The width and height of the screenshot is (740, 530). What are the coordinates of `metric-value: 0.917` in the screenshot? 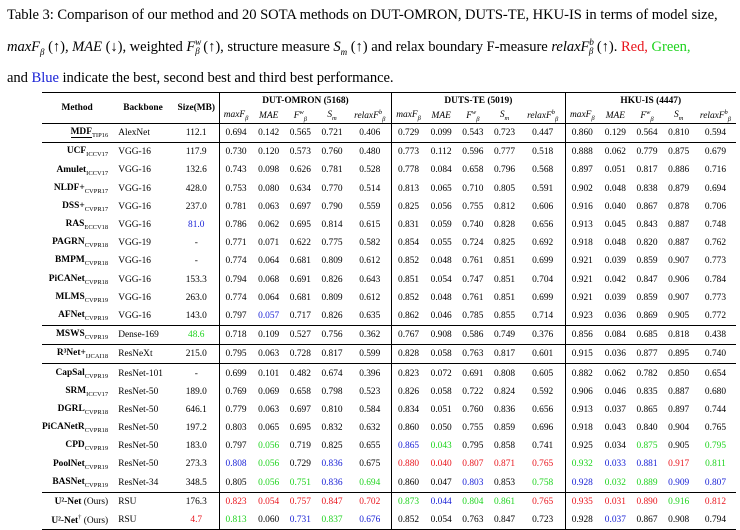 It's located at (679, 464).